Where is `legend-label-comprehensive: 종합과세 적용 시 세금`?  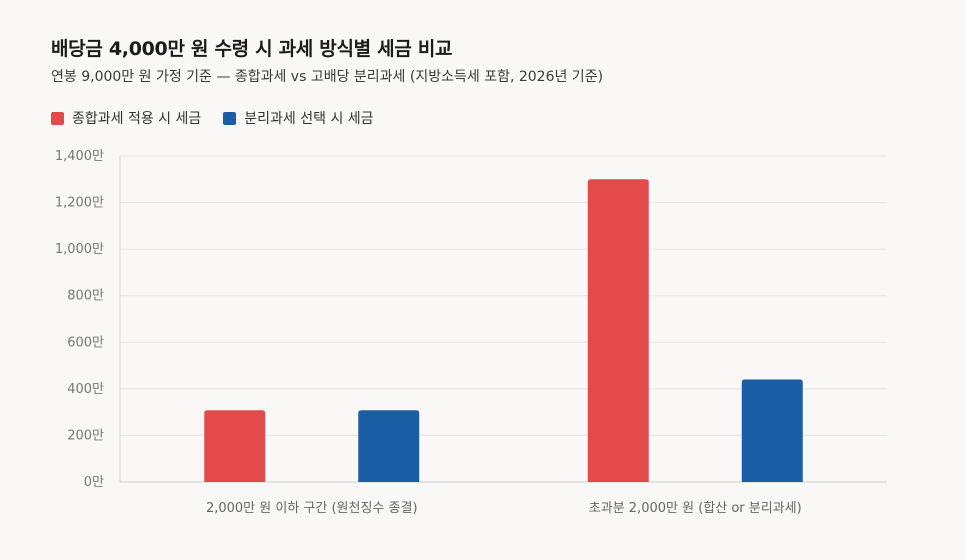
legend-label-comprehensive: 종합과세 적용 시 세금 is located at coordinates (137, 119).